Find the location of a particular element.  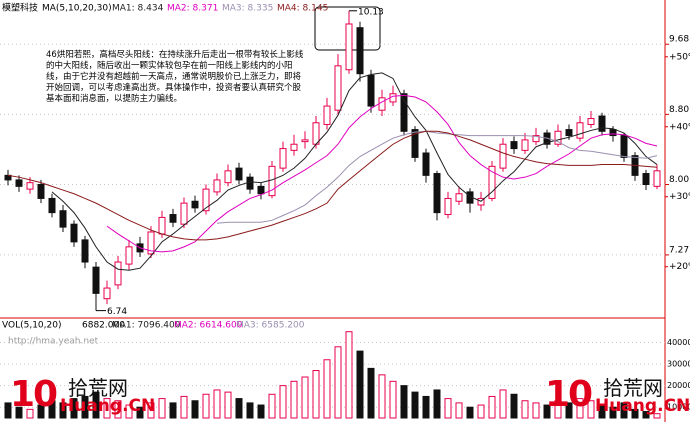

y2-tick-label: +50% is located at coordinates (679, 57).